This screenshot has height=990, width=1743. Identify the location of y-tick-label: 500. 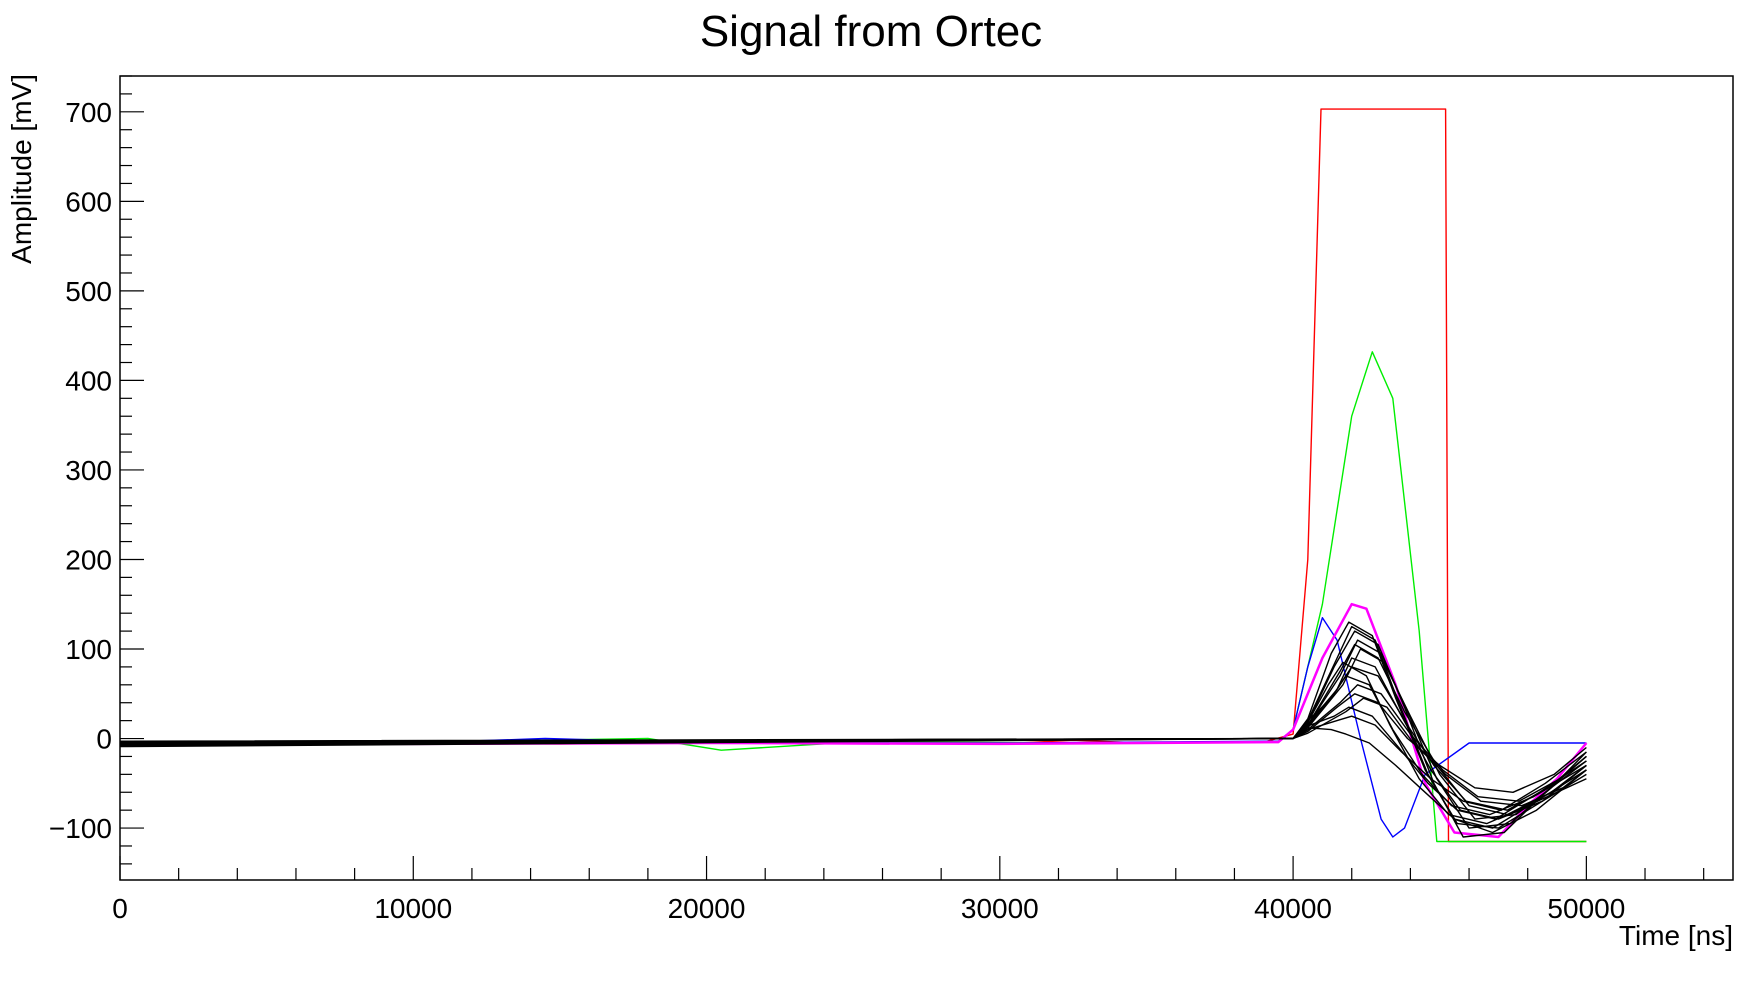
(88, 291).